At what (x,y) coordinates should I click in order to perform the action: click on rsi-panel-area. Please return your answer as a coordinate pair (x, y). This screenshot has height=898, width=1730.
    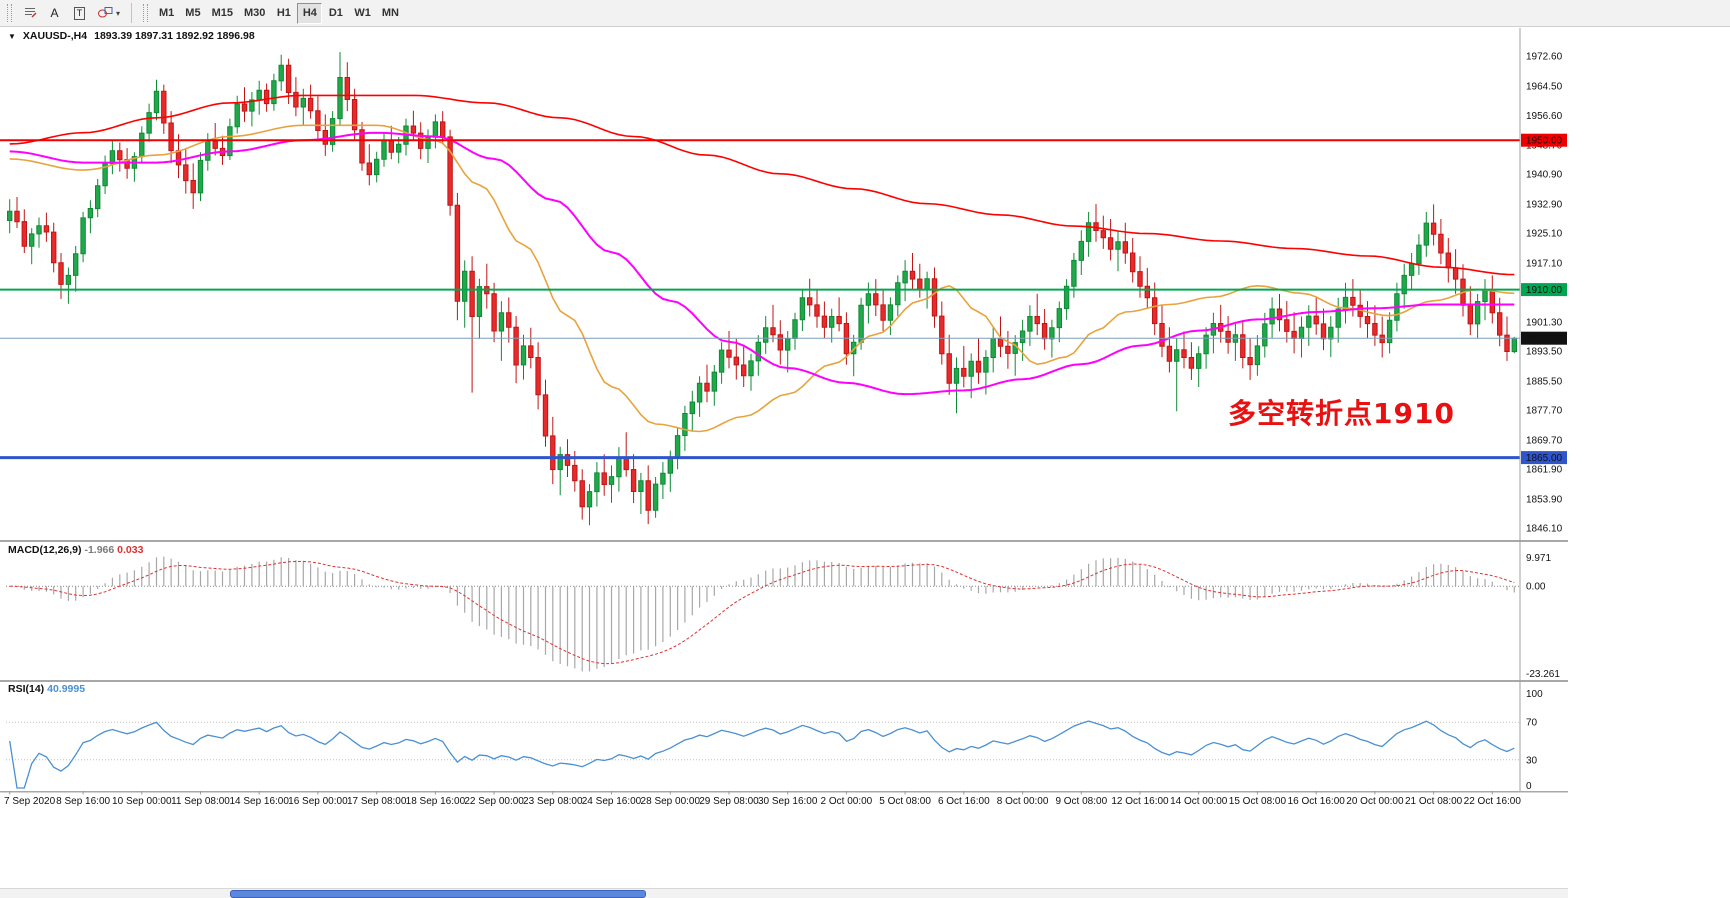
    Looking at the image, I should click on (760, 735).